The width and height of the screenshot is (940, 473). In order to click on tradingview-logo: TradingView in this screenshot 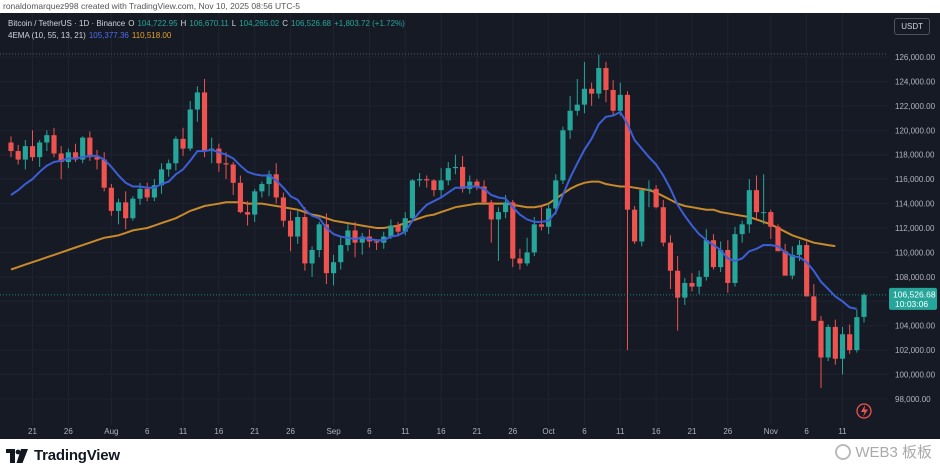, I will do `click(63, 455)`.